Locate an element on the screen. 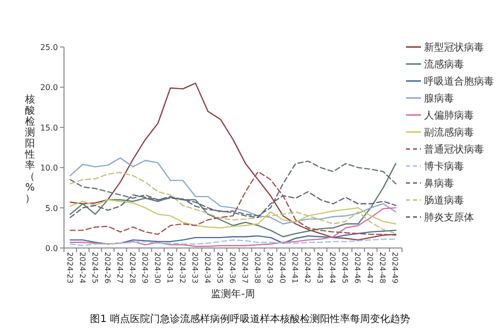 The image size is (500, 331). legend-label: 鼻病毒 is located at coordinates (439, 184).